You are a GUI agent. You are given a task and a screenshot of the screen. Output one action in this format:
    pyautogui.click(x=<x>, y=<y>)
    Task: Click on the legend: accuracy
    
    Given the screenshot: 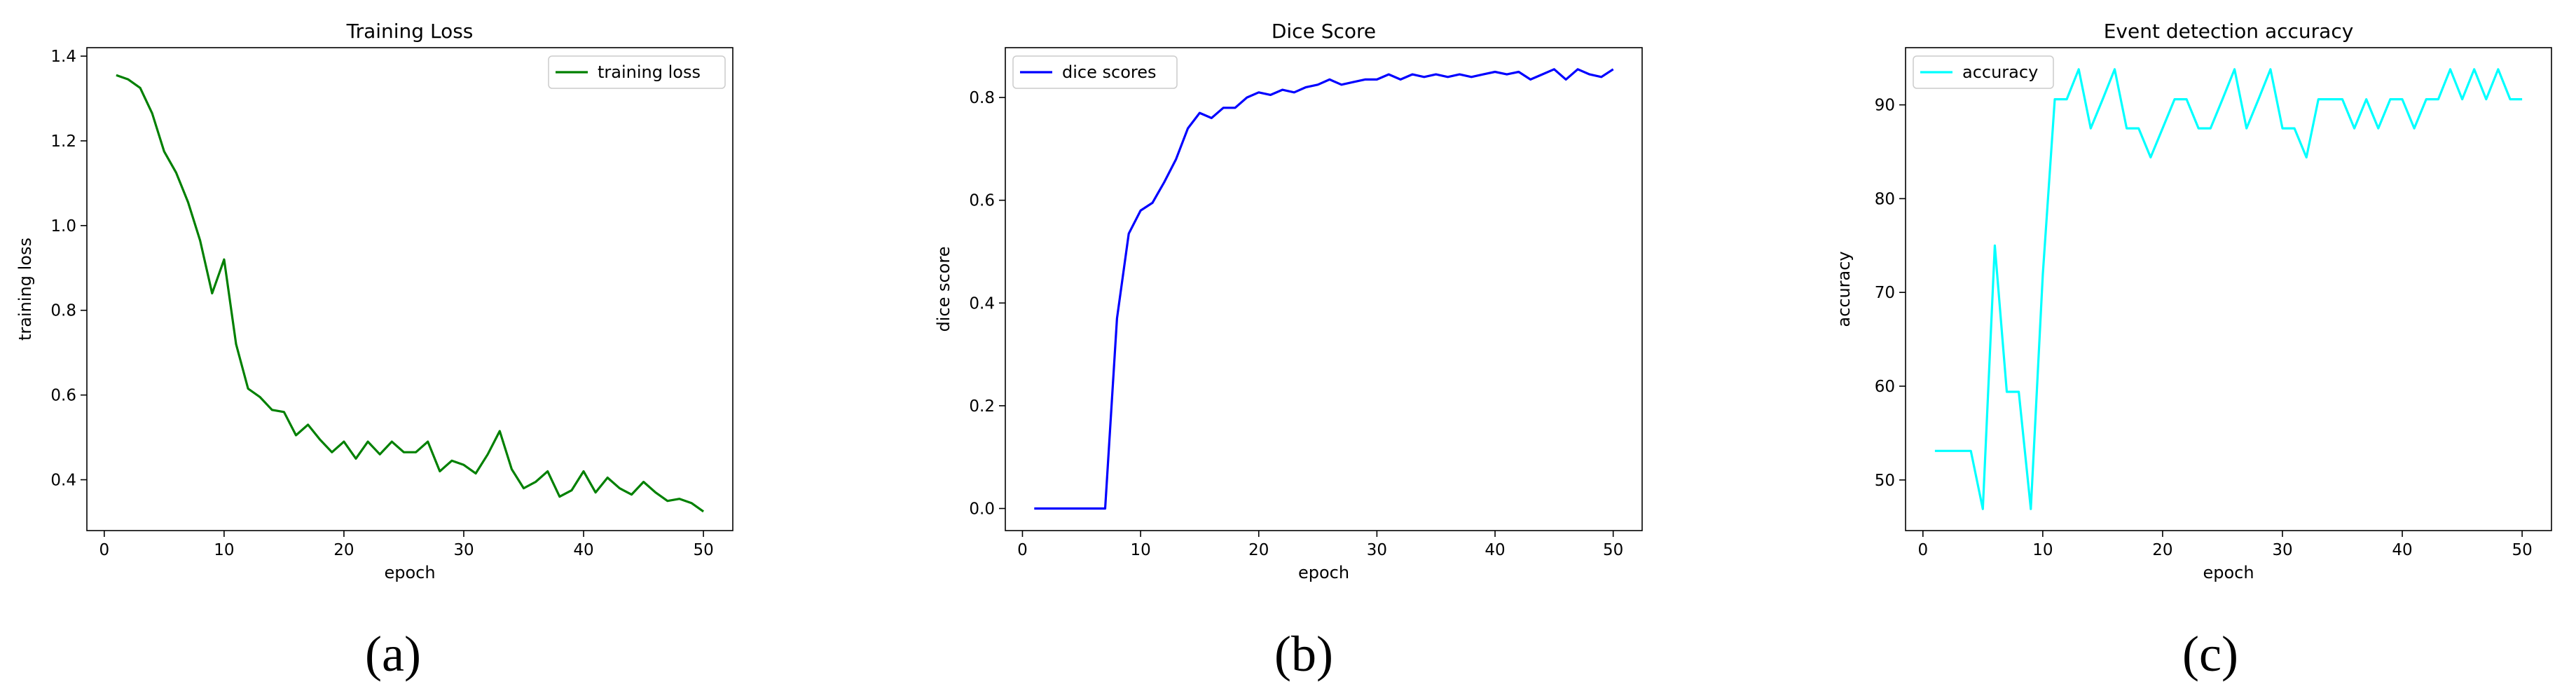 What is the action you would take?
    pyautogui.click(x=1983, y=72)
    